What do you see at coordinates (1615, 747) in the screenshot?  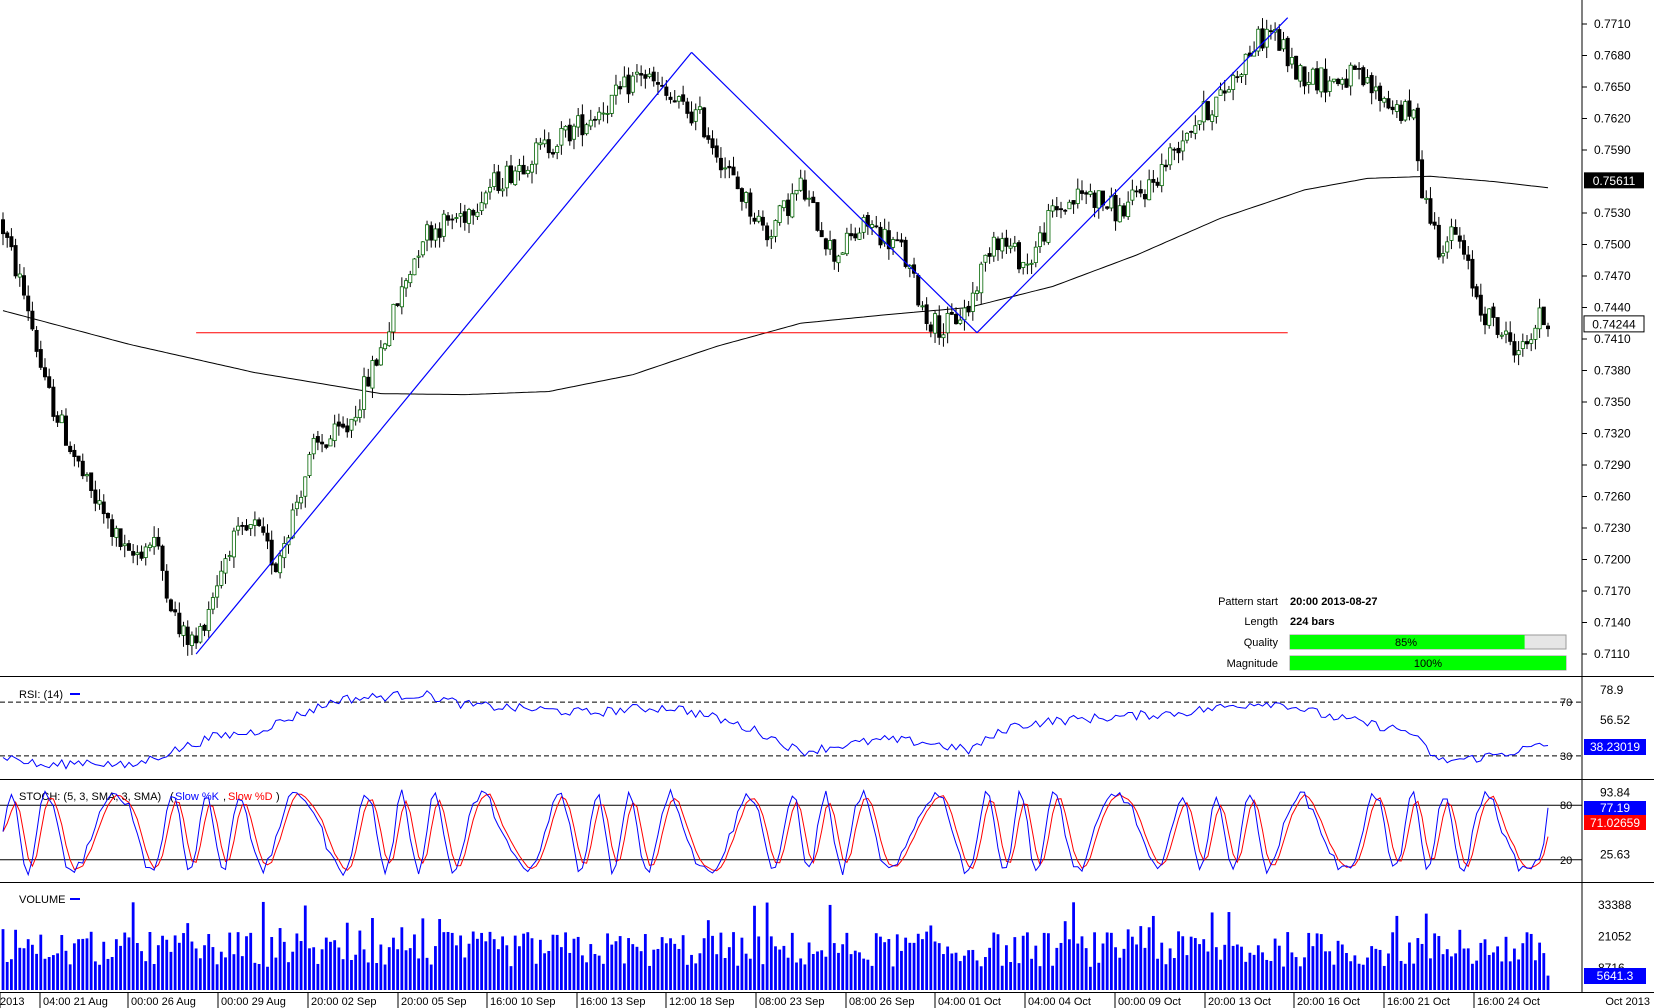 I see `rsi-value: 38.23019` at bounding box center [1615, 747].